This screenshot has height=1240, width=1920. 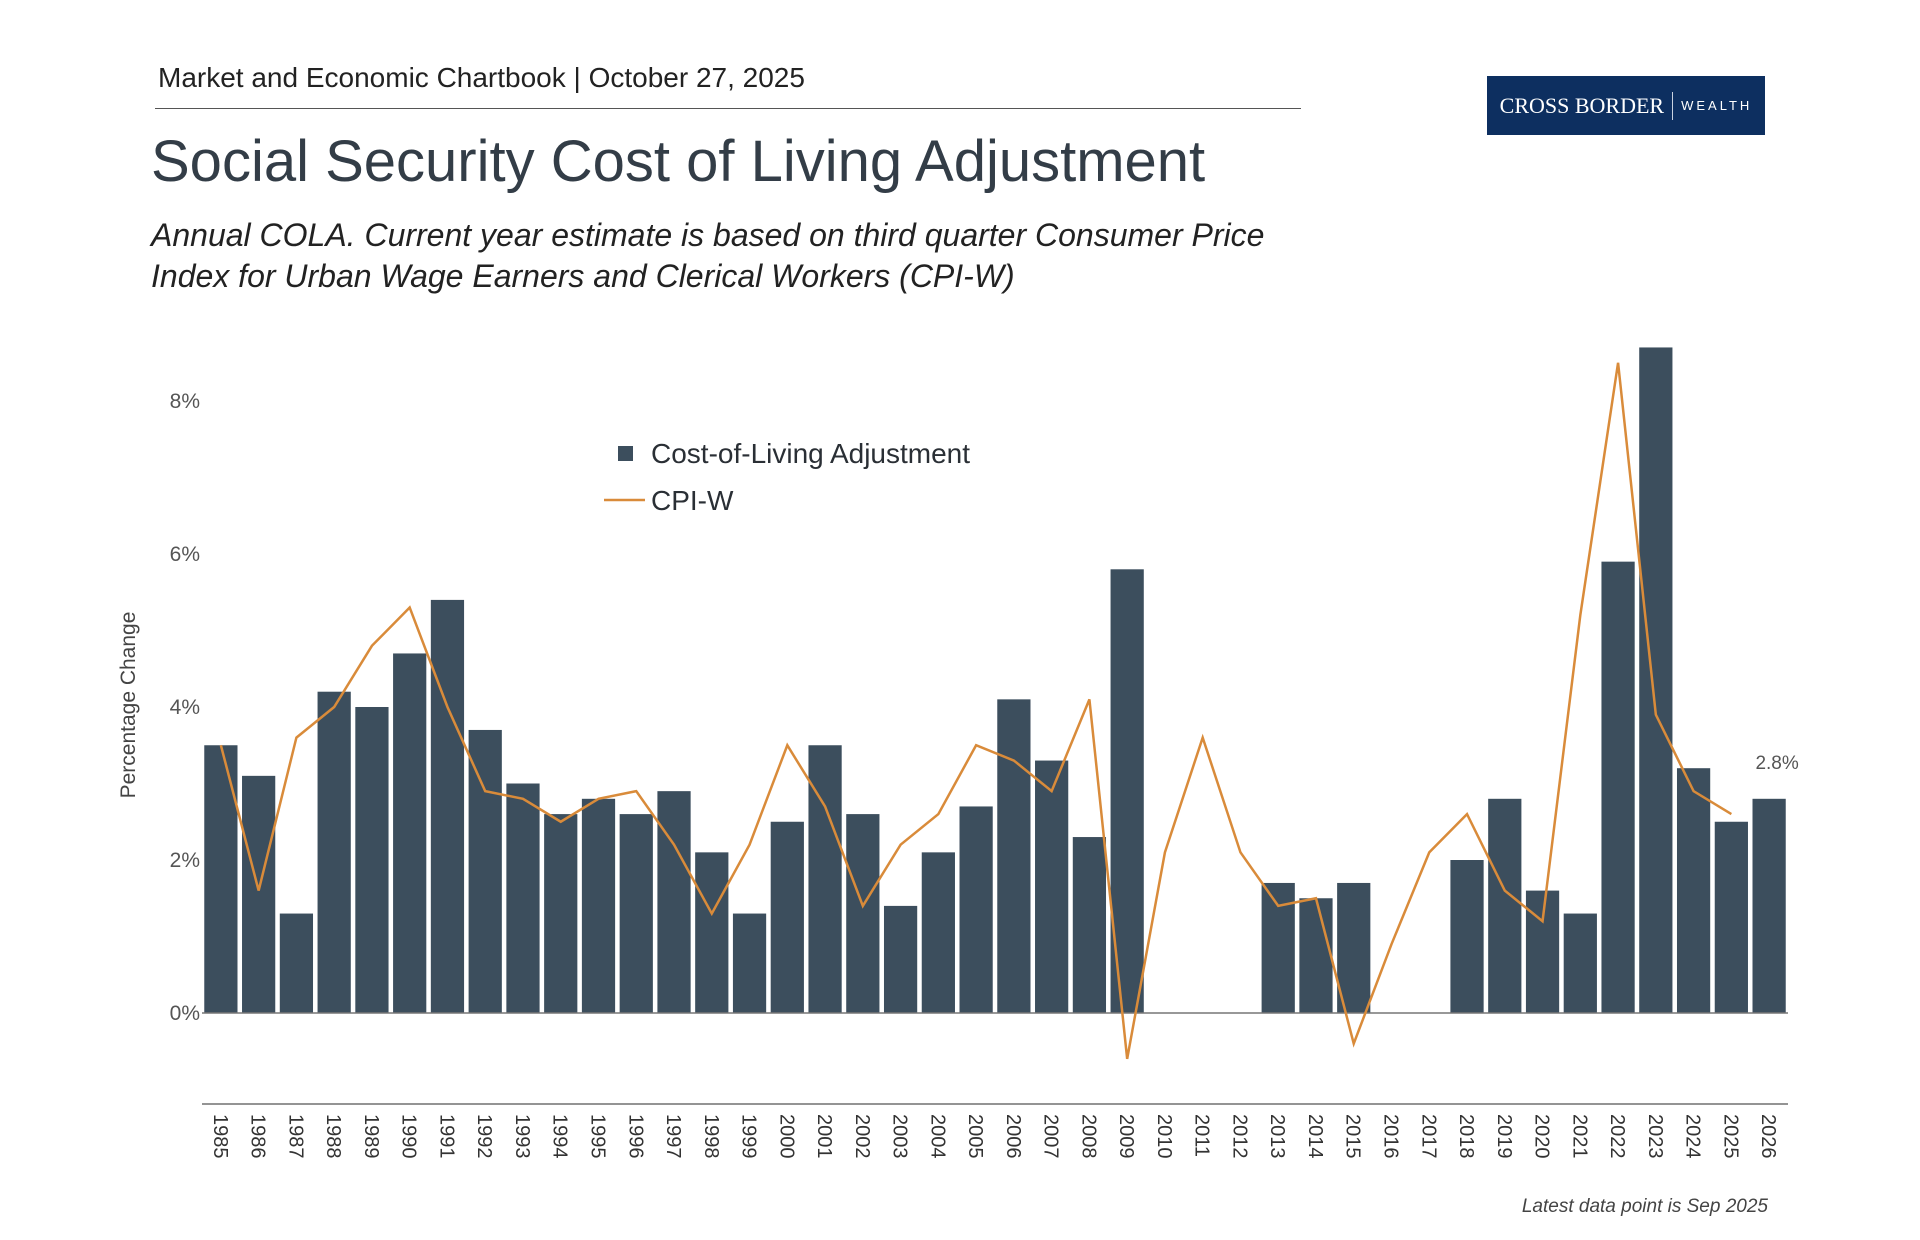 I want to click on bar-1994, so click(x=561, y=913).